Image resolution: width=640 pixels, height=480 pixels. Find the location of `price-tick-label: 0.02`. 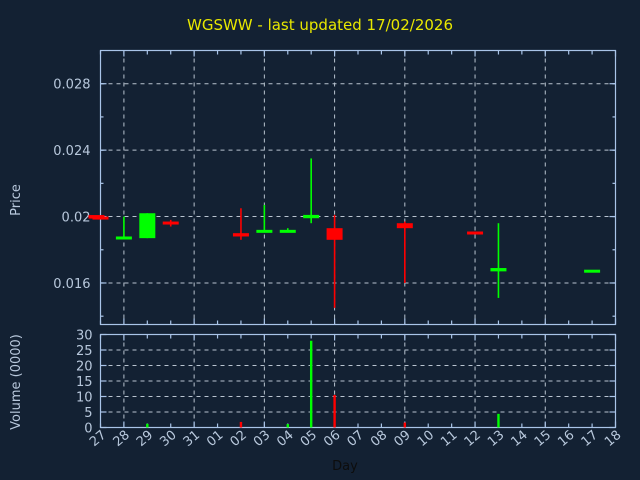

price-tick-label: 0.02 is located at coordinates (76, 218).